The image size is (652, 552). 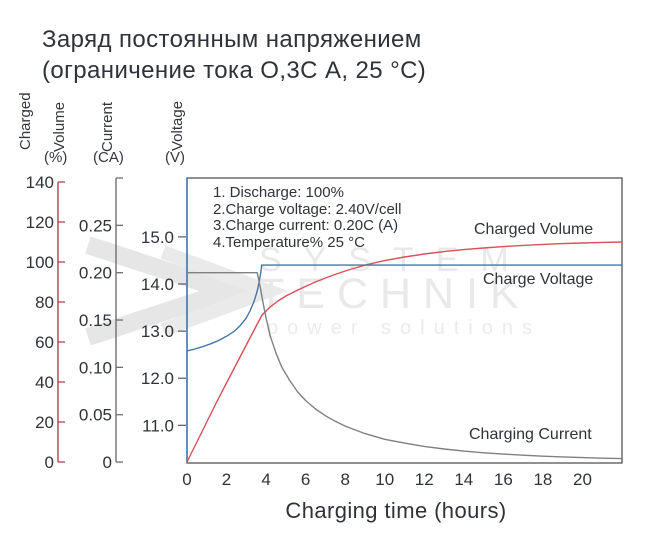 I want to click on axis-label-charged: Charged, so click(x=25, y=121).